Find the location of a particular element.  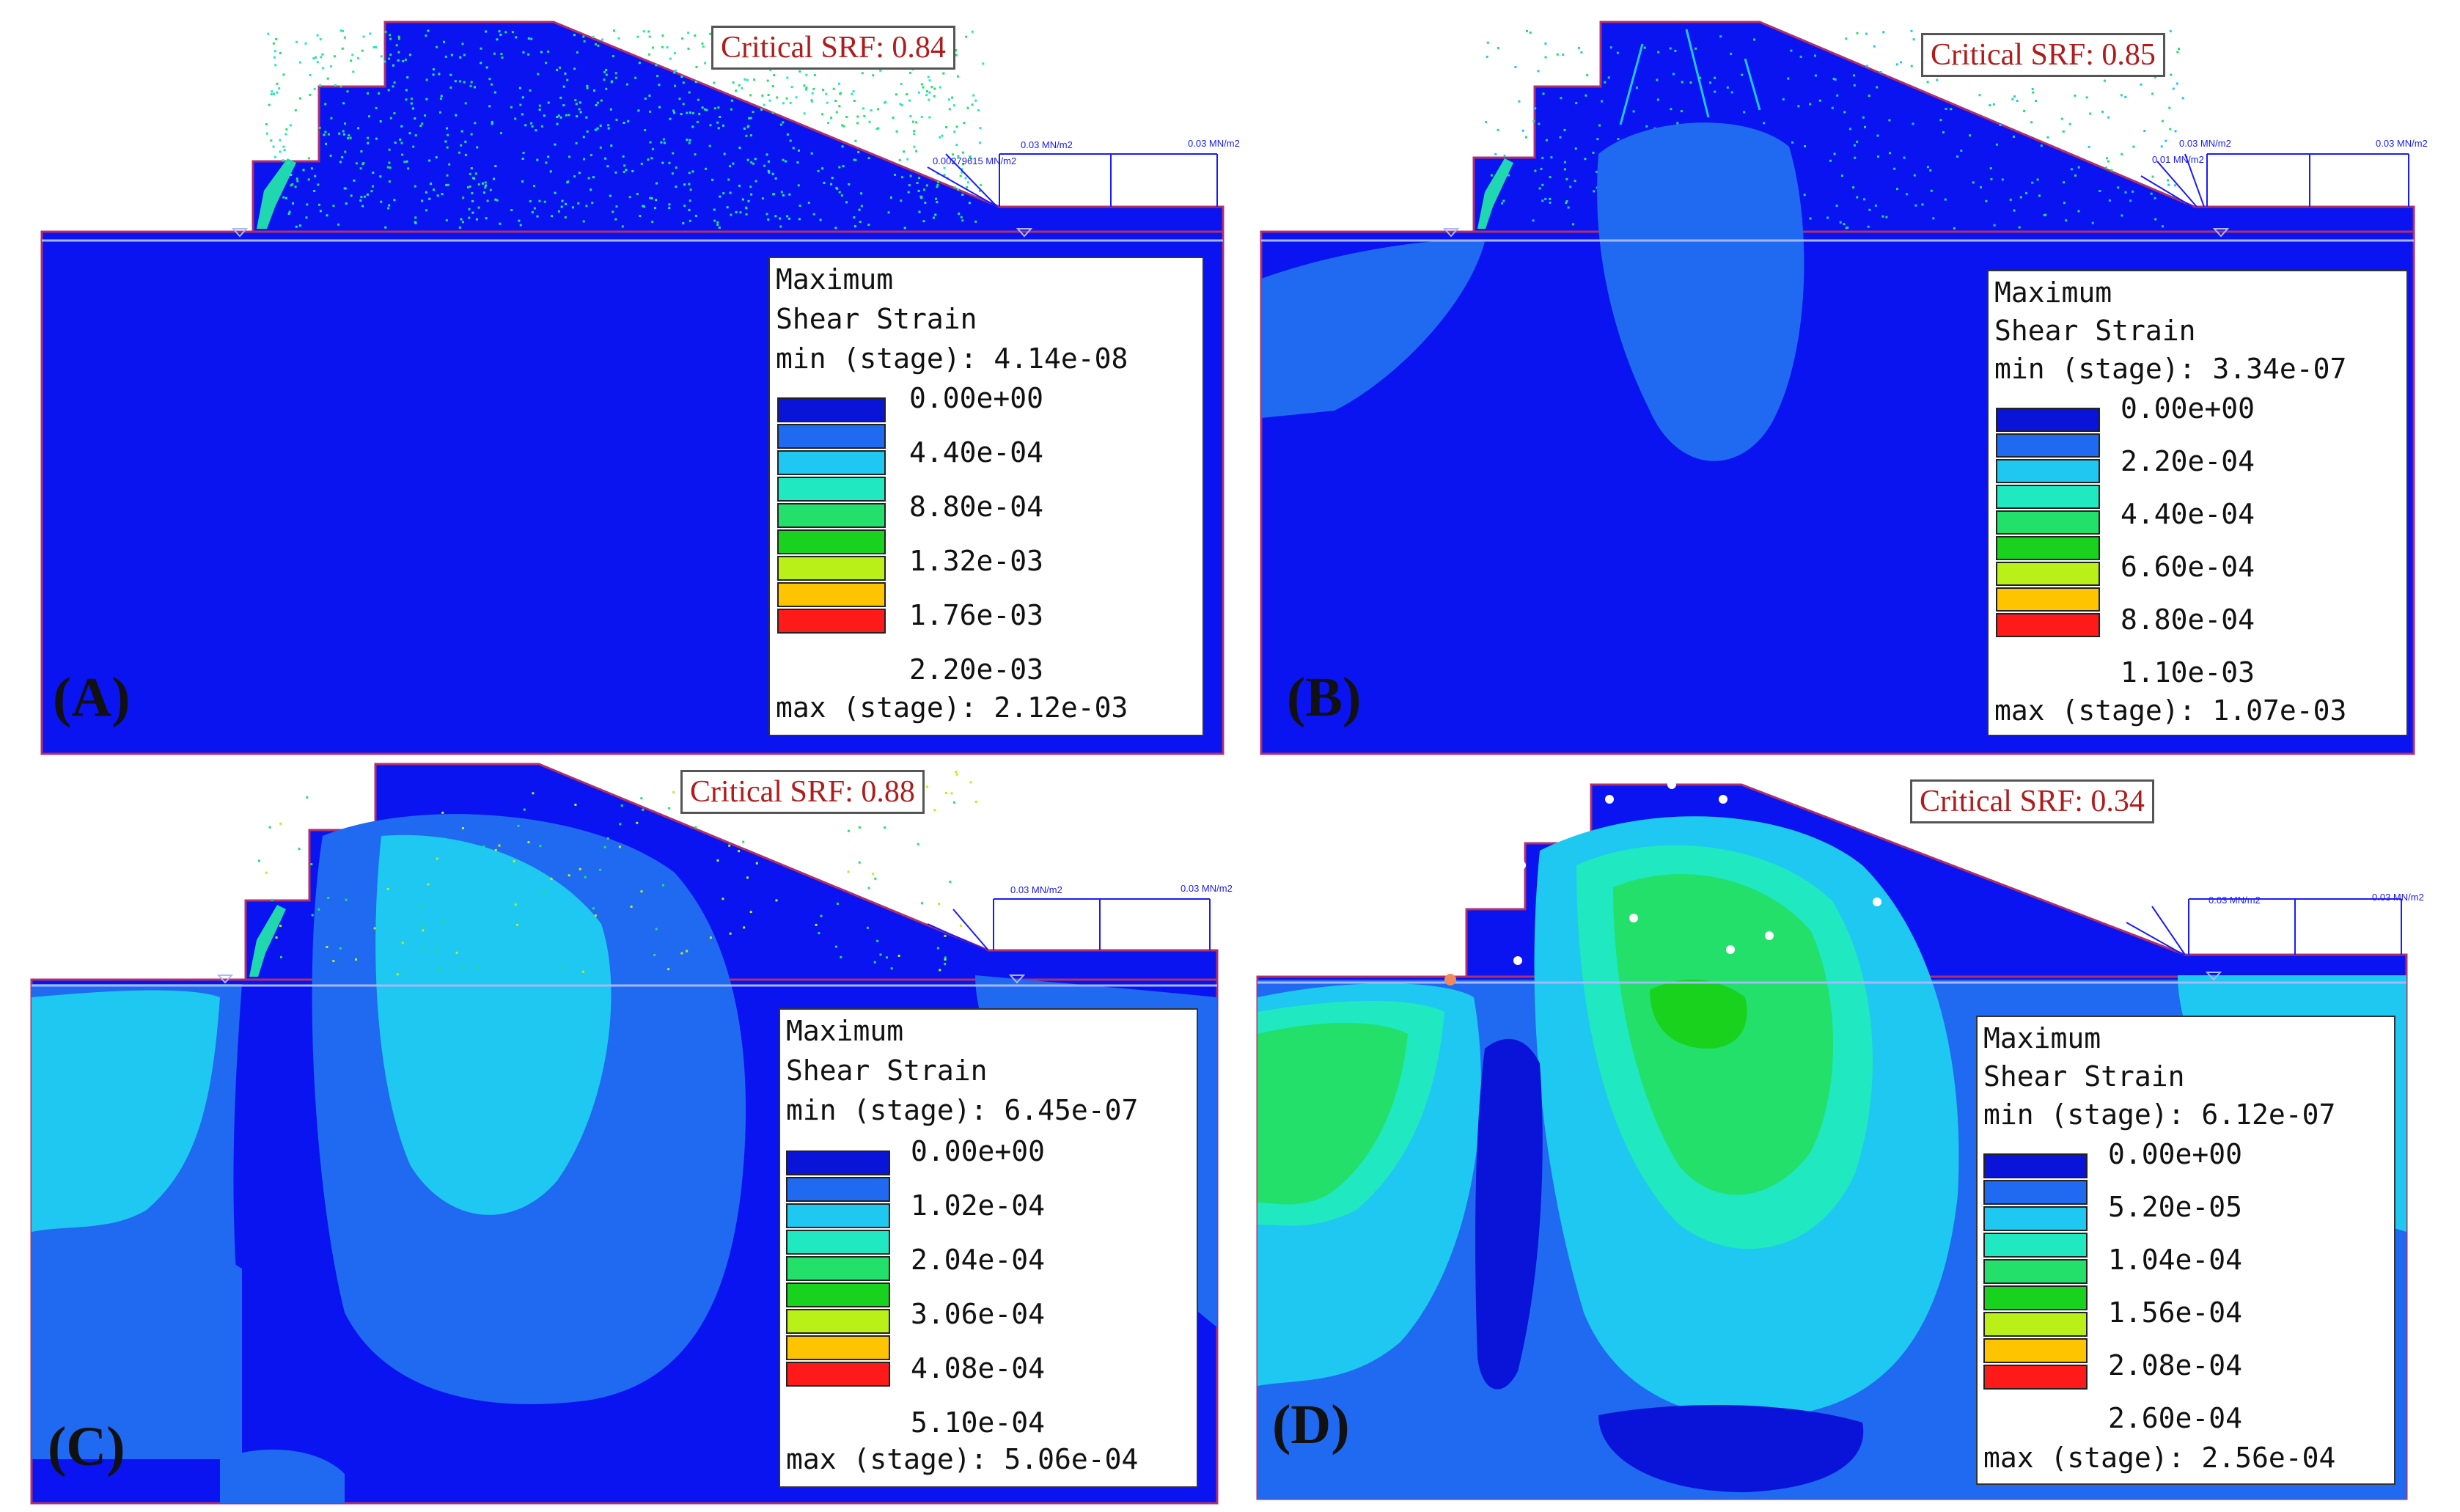

legend-min: min (stage): 6.45e-07 is located at coordinates (962, 1110).